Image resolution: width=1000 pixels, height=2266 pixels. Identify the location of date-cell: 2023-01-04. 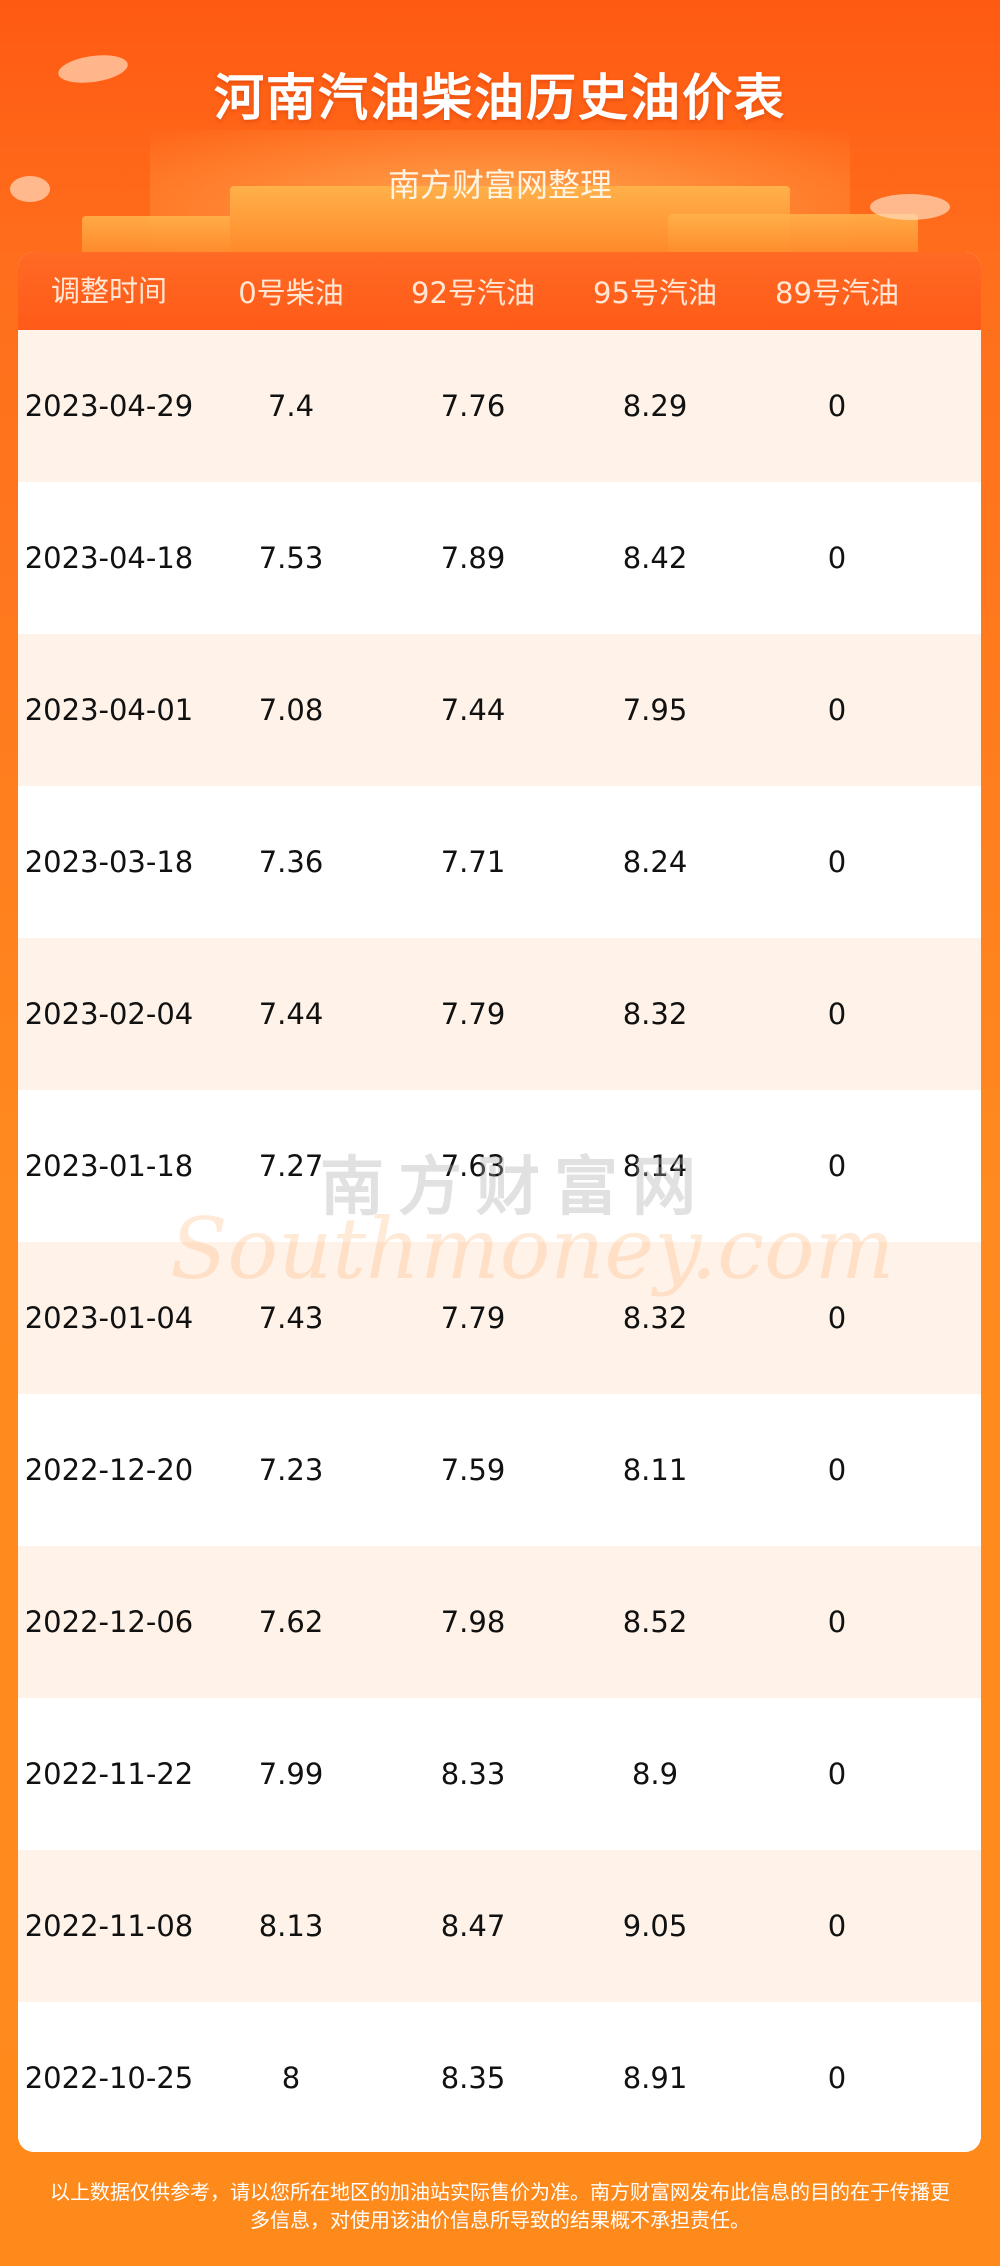
(109, 1318).